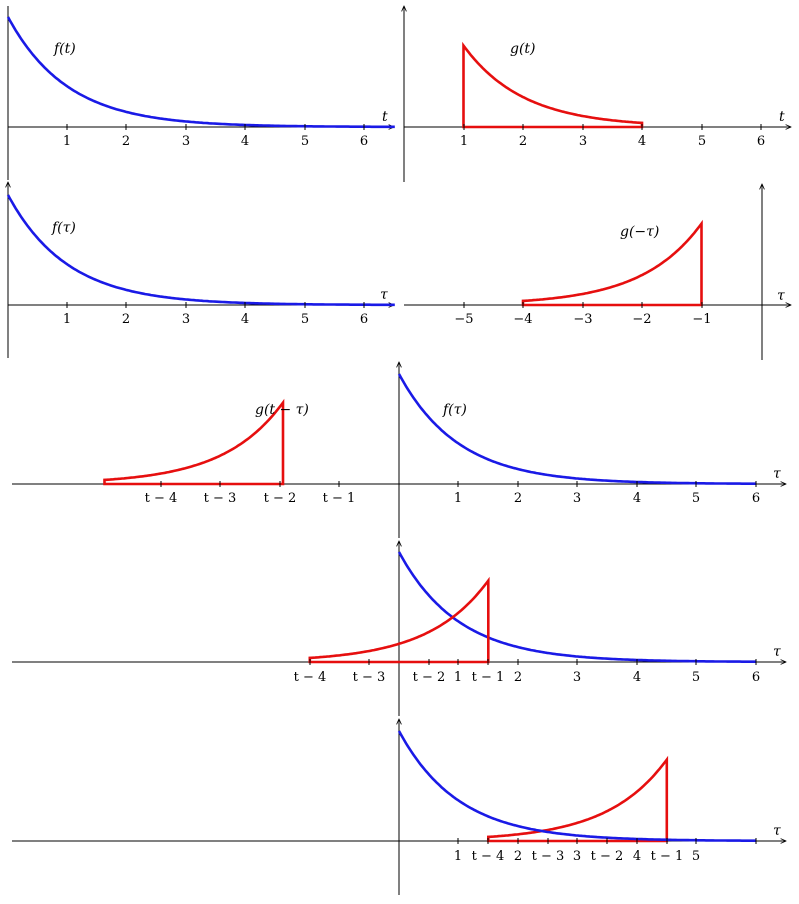 This screenshot has width=799, height=904. I want to click on function-label: g(t), so click(523, 49).